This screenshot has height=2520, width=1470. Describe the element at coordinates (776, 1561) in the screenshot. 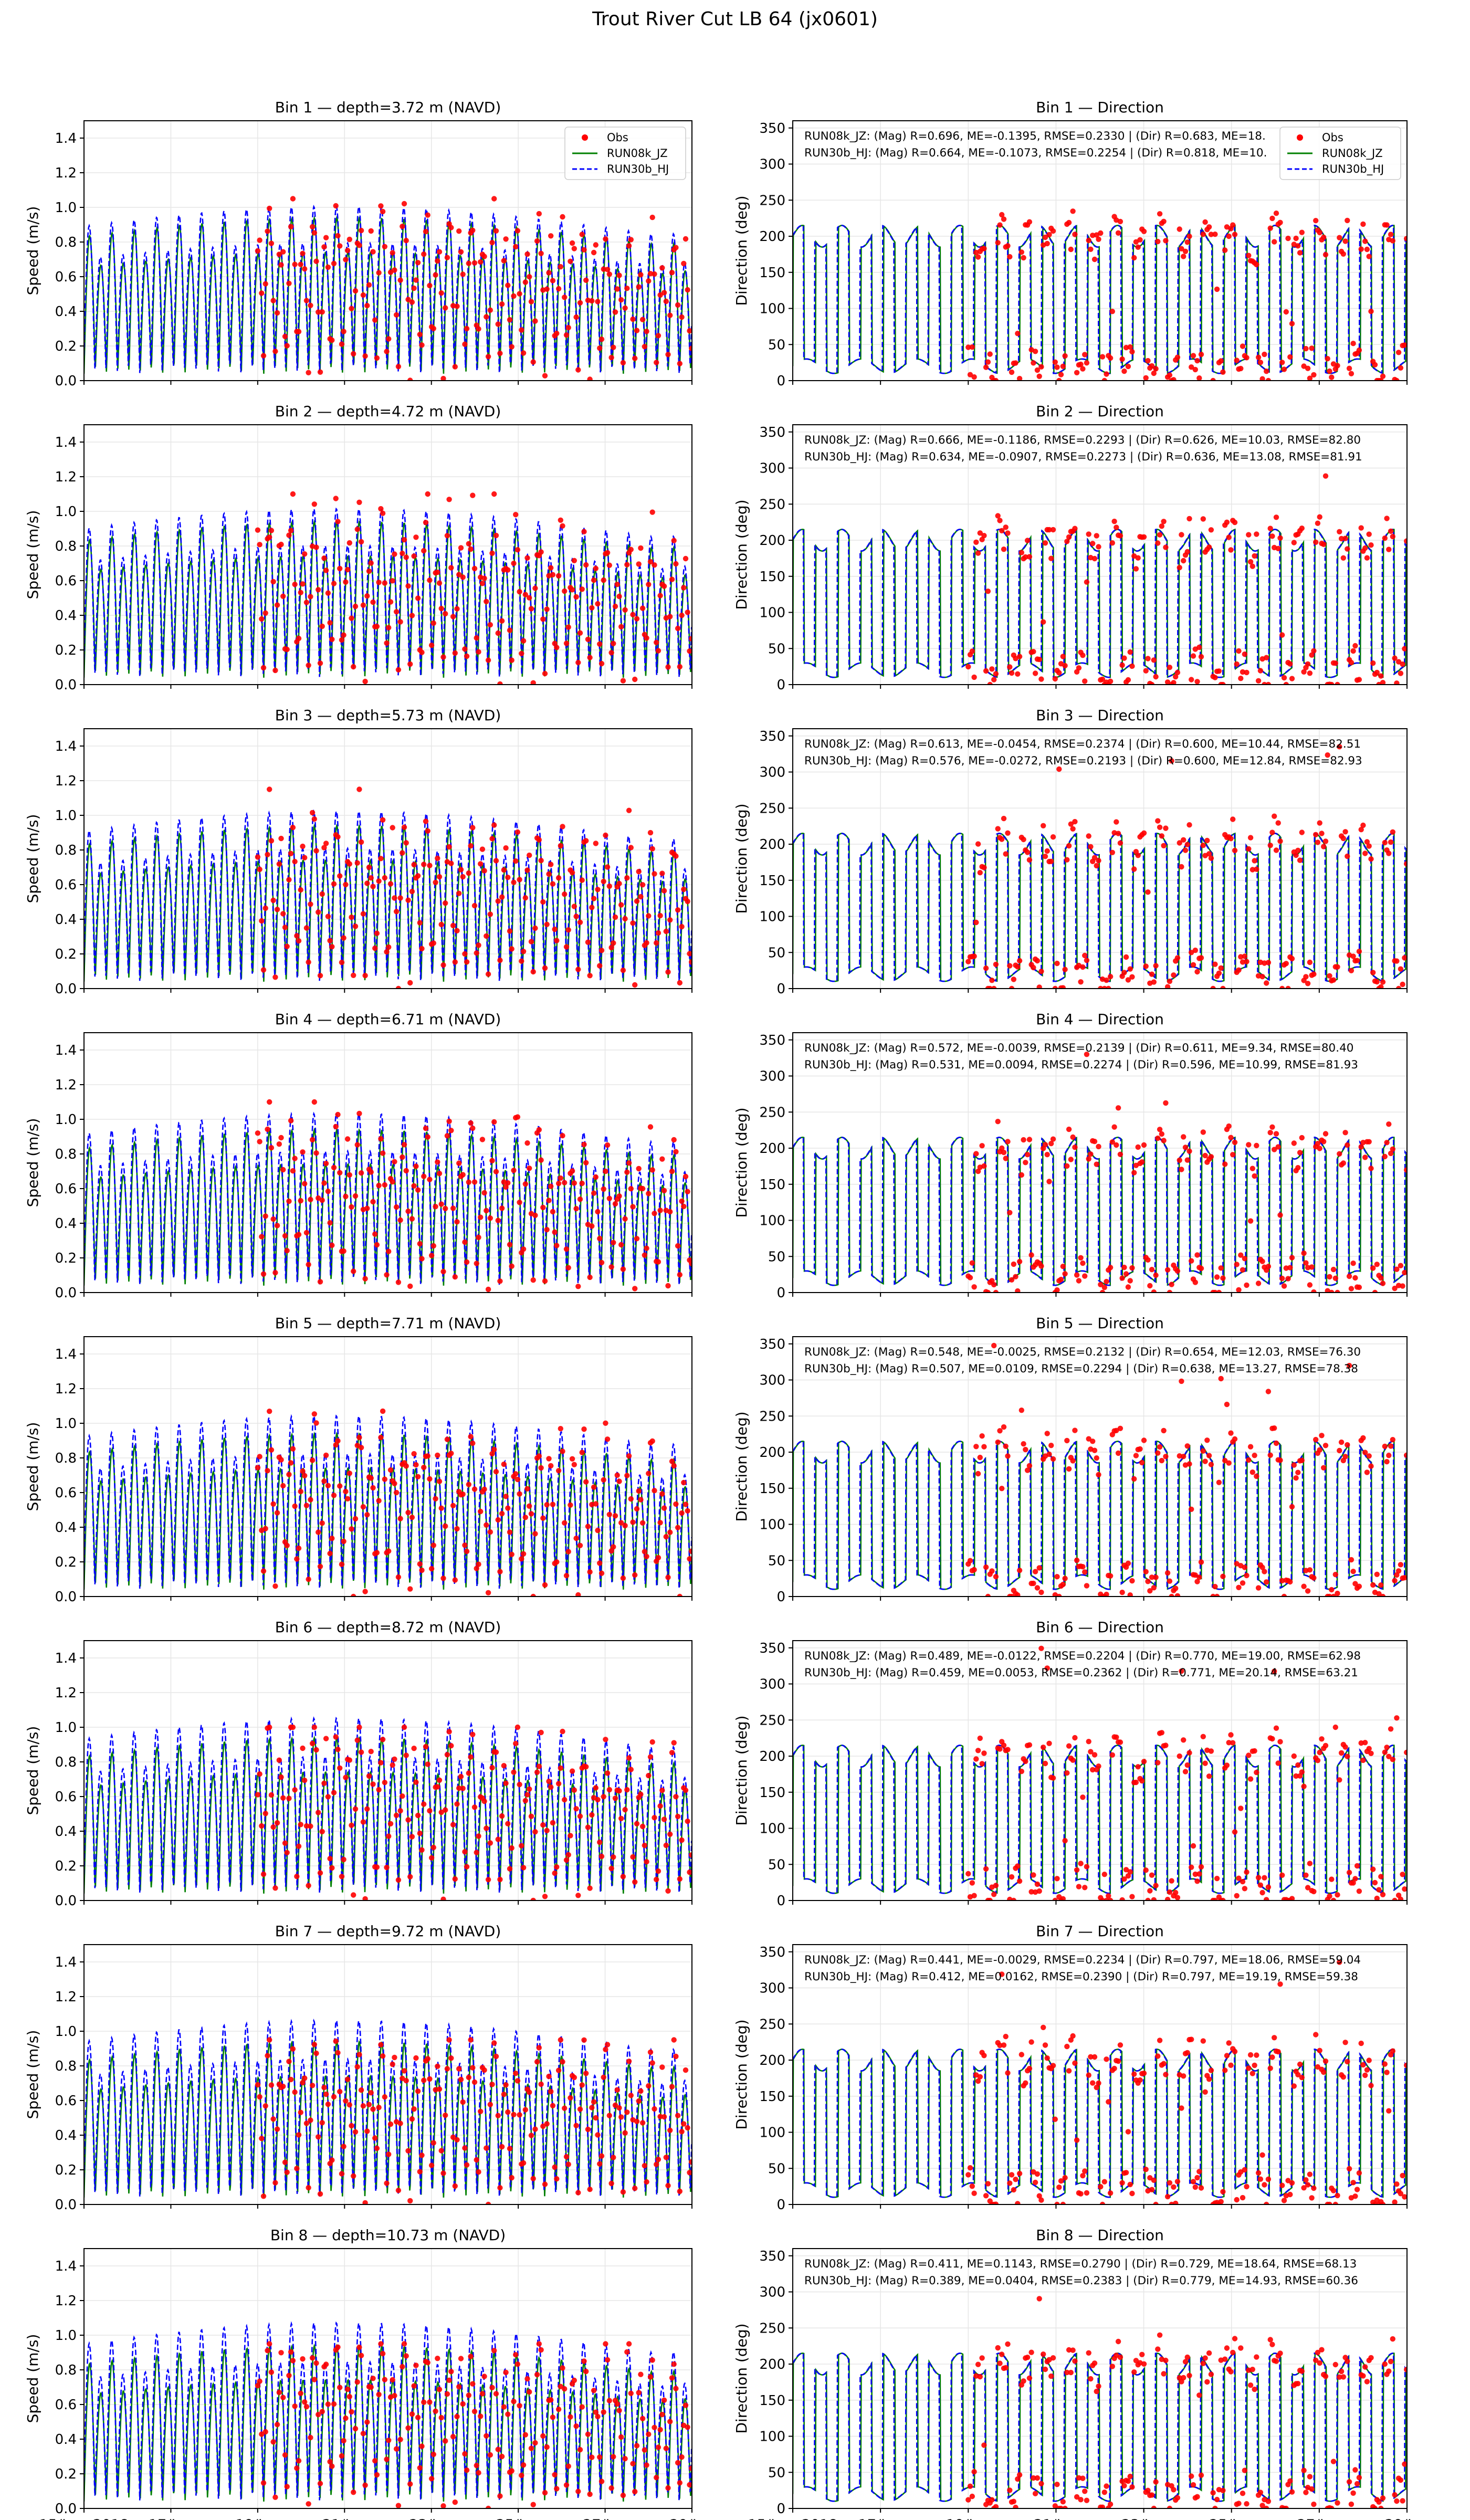

I see `y-tick-label: 50` at that location.